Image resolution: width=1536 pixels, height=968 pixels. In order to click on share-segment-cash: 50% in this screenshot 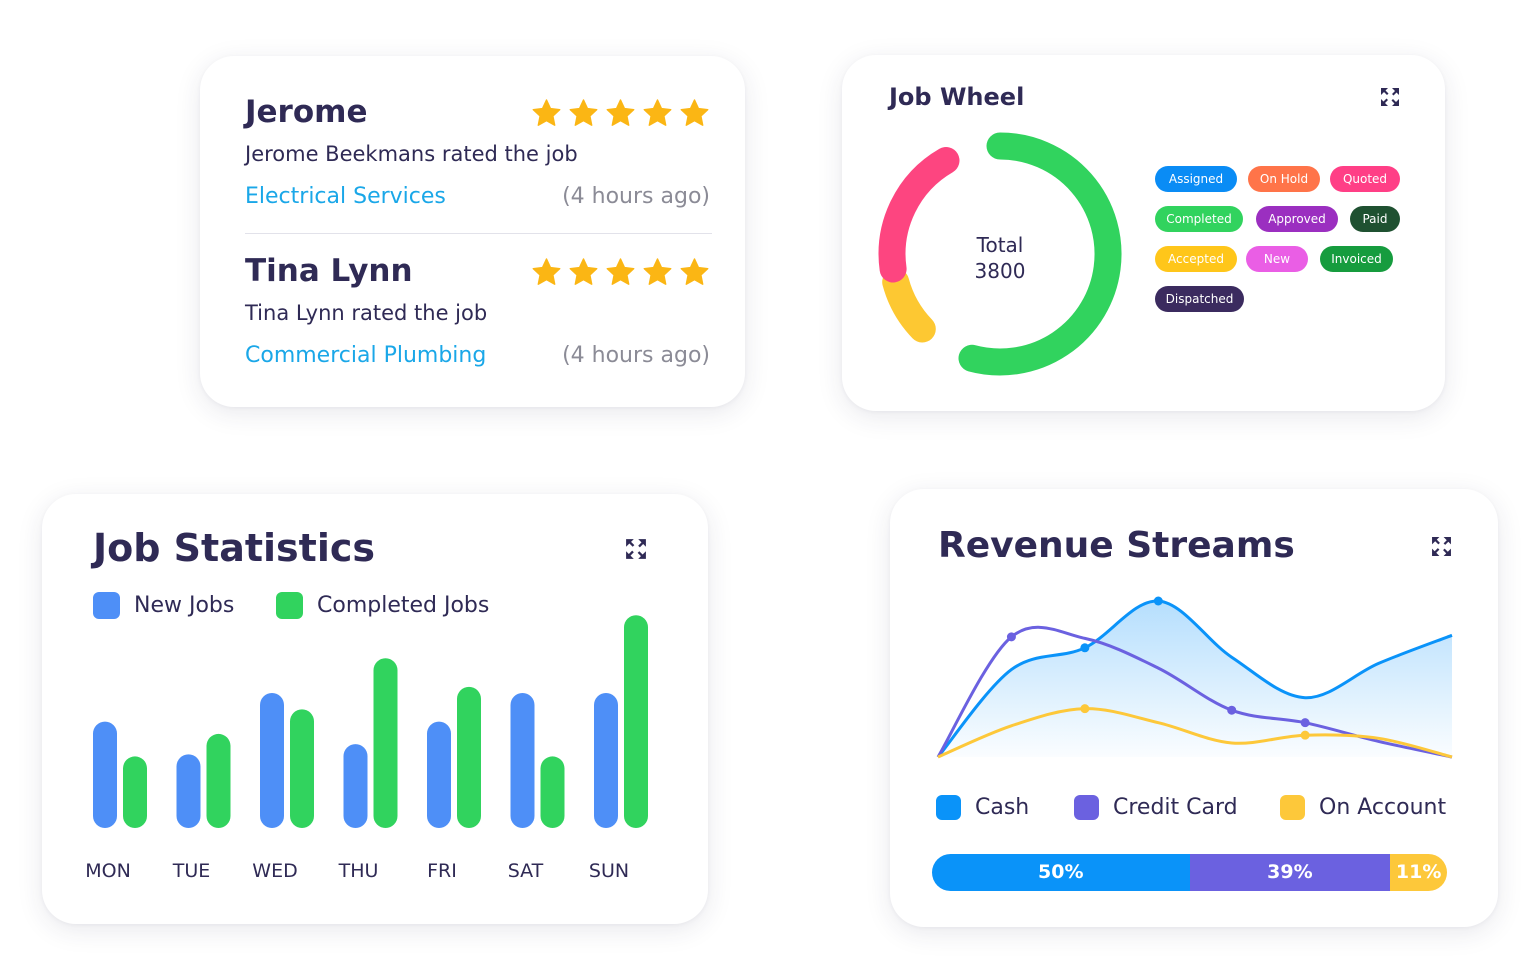, I will do `click(1061, 872)`.